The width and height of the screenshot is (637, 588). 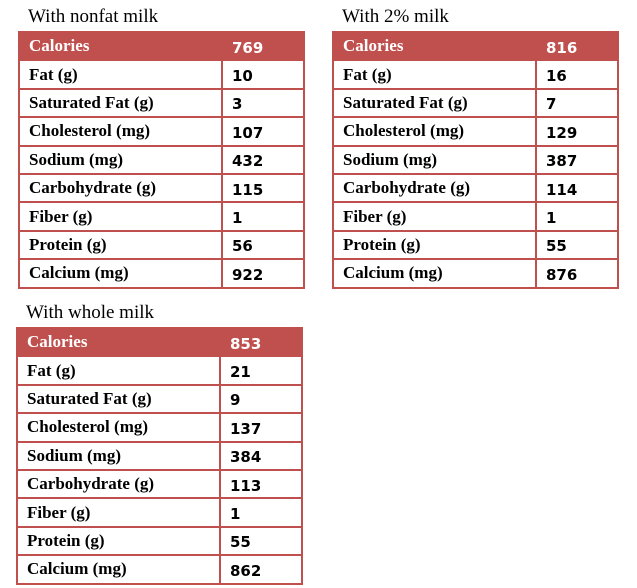 I want to click on nutrient-value: 107, so click(x=263, y=131).